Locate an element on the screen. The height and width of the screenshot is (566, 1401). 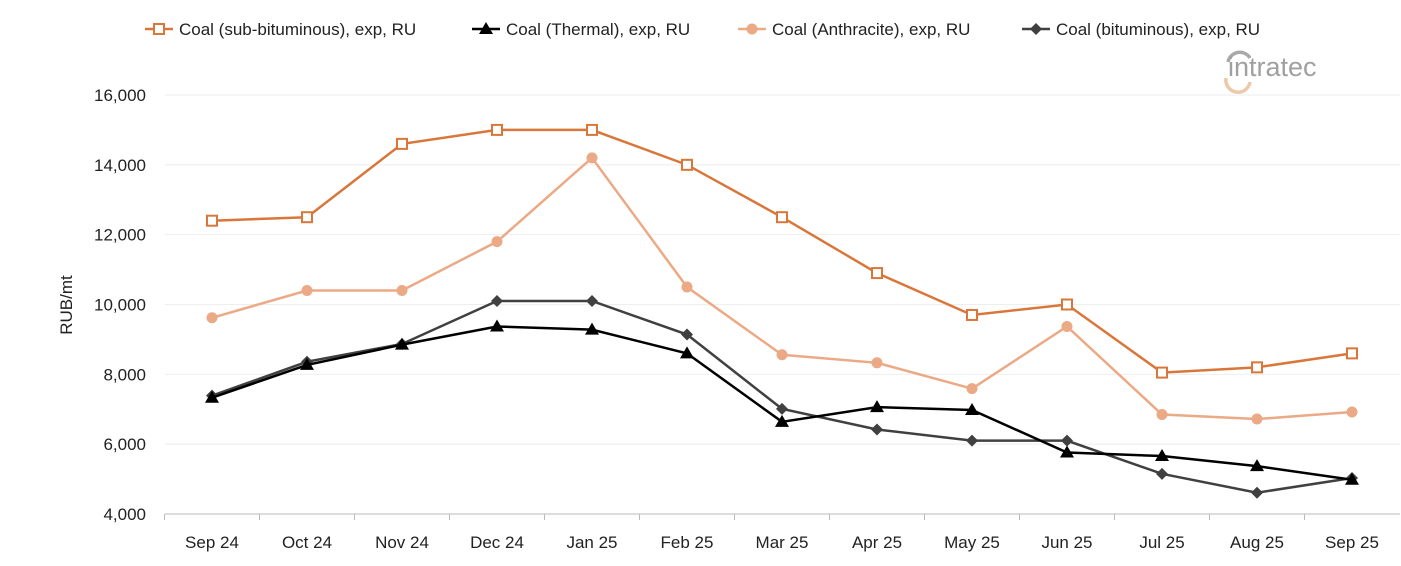
x-tick-label: Jul 25 is located at coordinates (1161, 542).